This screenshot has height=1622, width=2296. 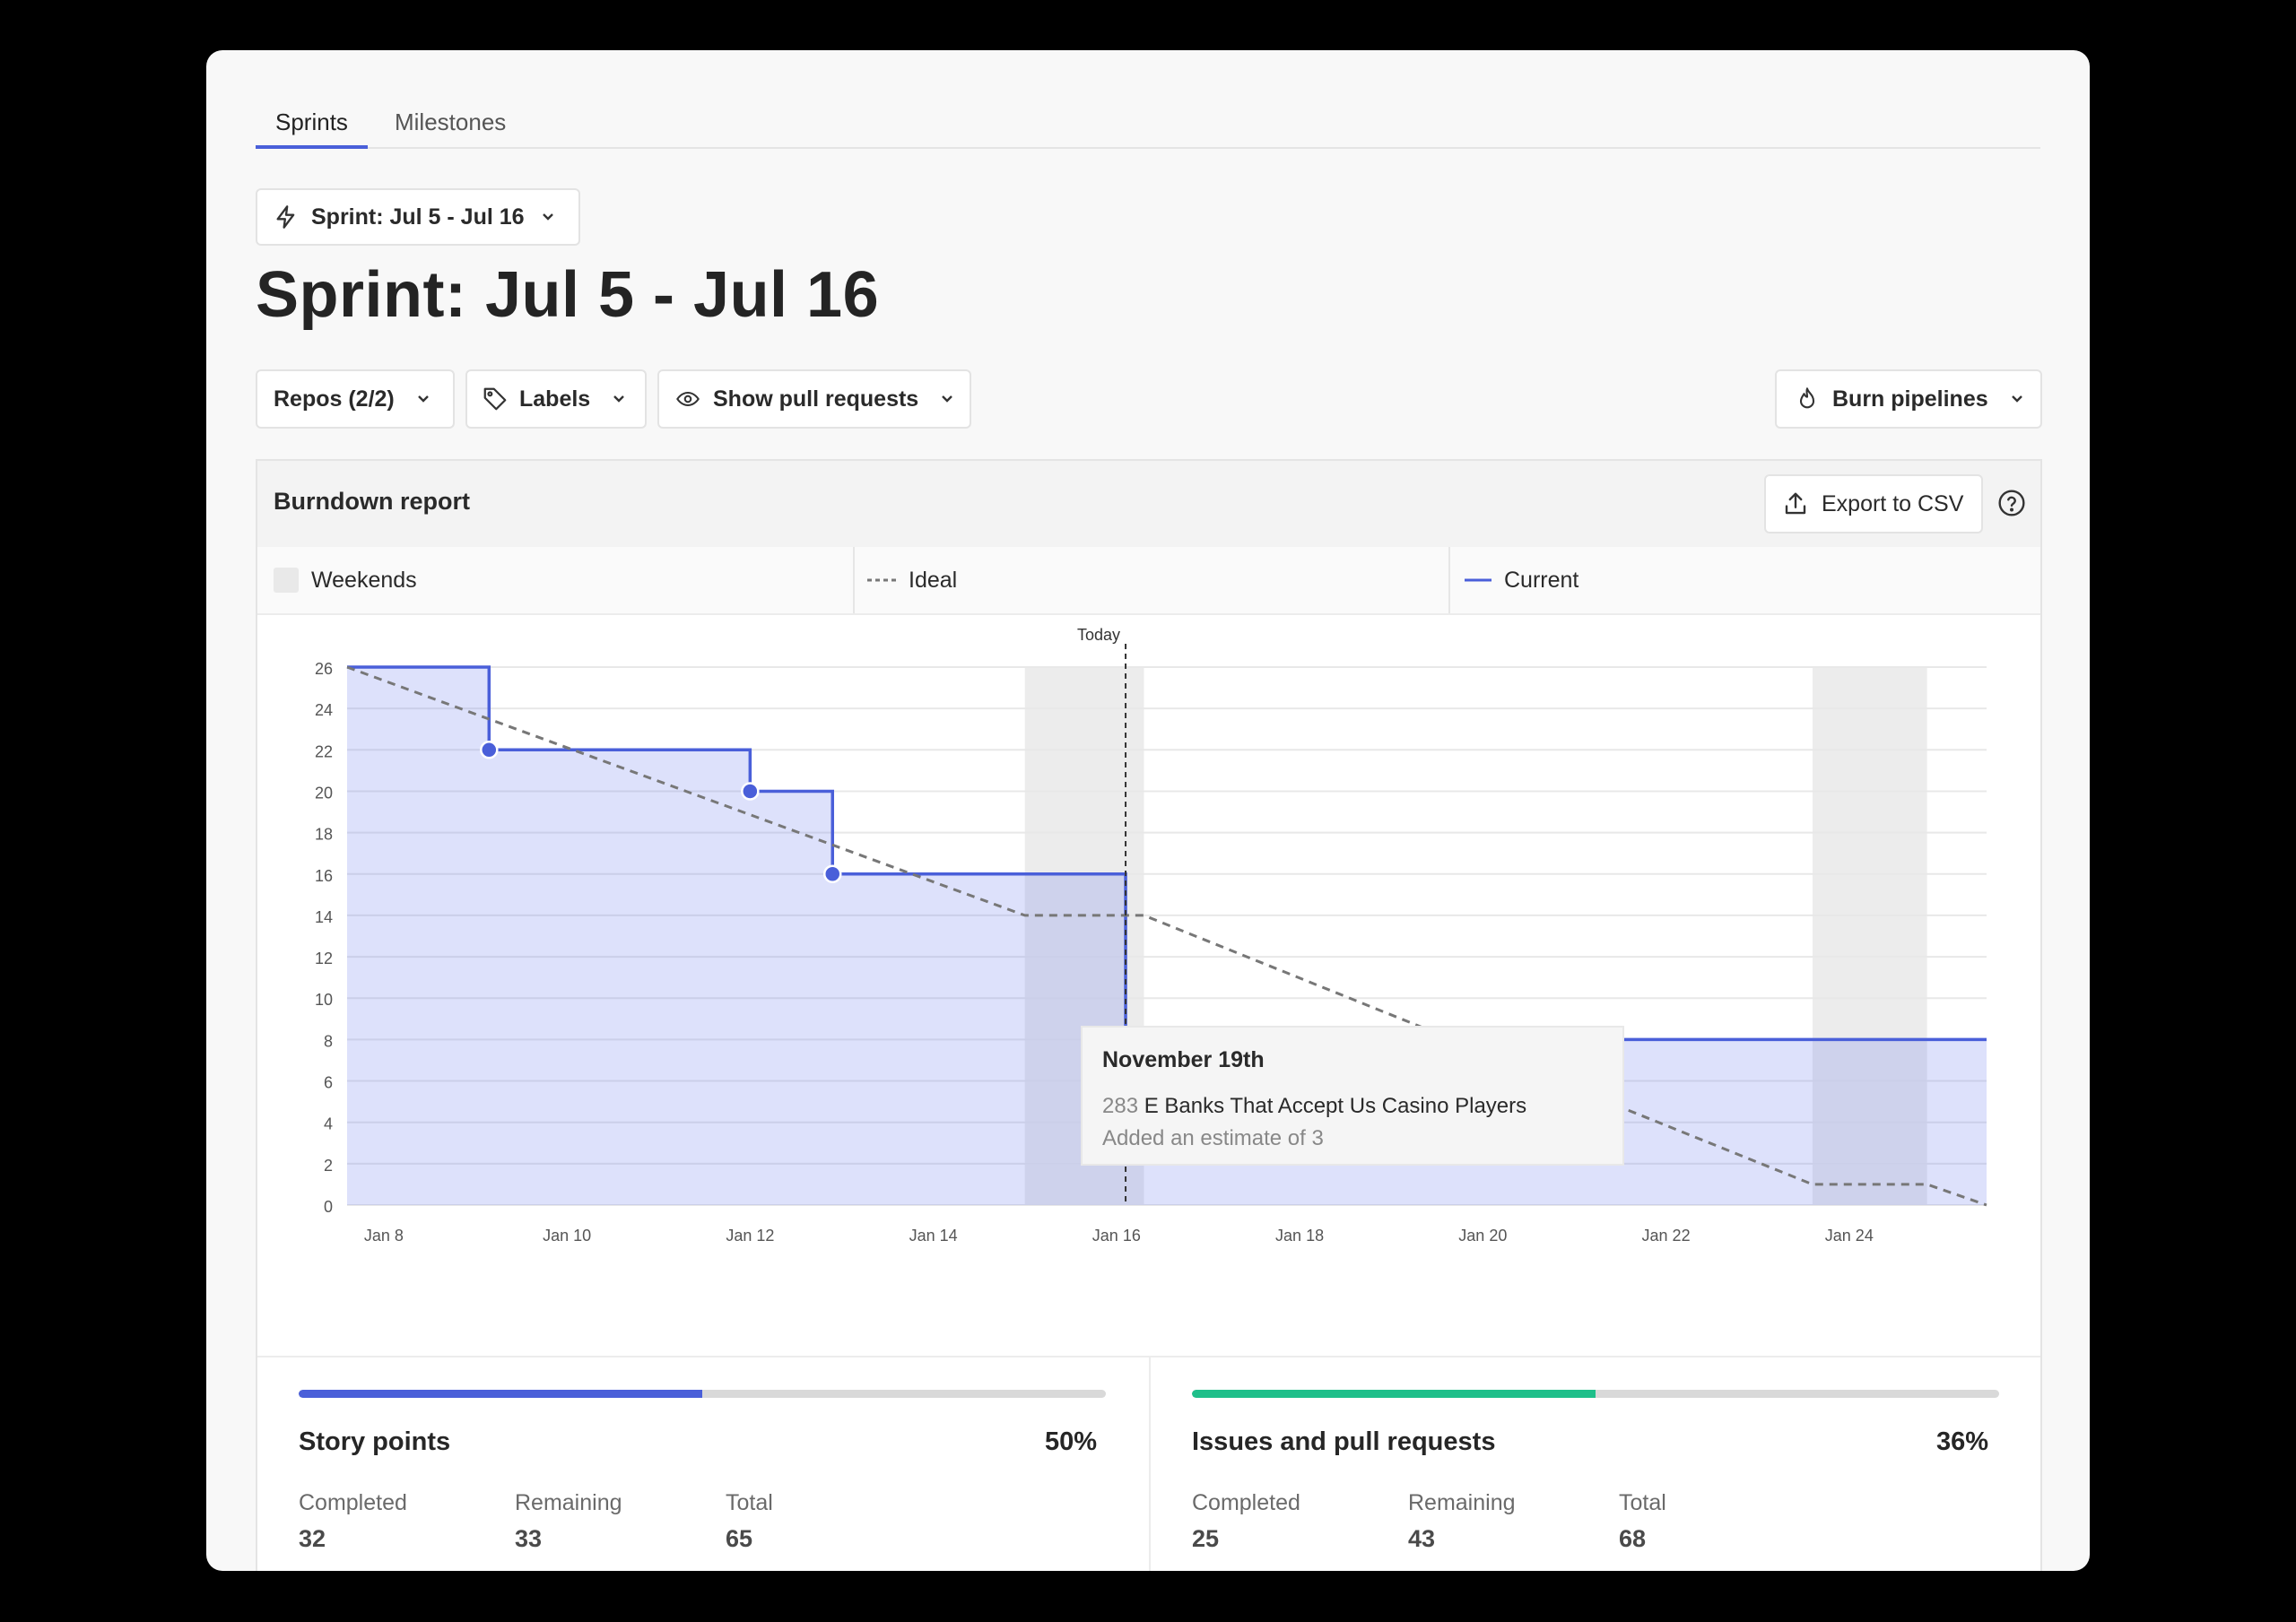 I want to click on stat-remaining: Remaining 43, so click(x=1462, y=1521).